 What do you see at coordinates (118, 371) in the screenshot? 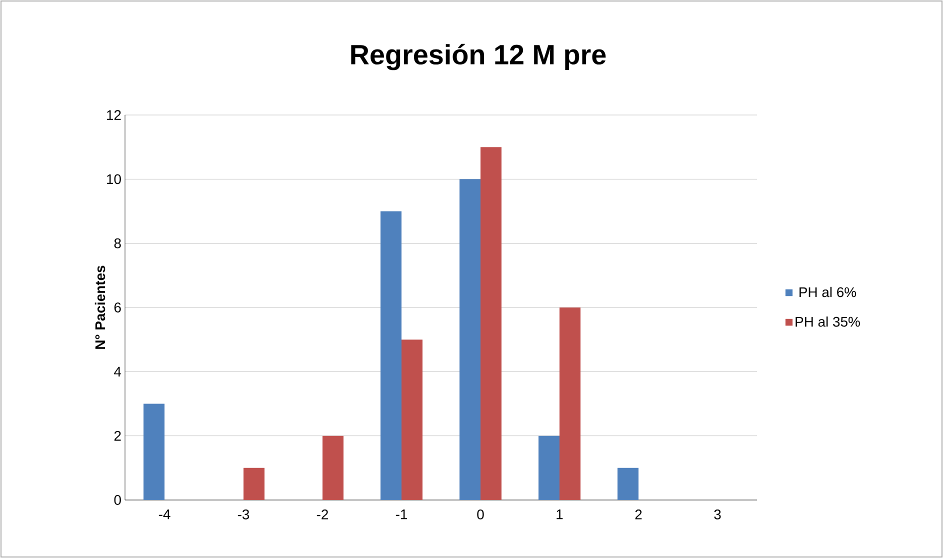
I see `y-tick-label: 4` at bounding box center [118, 371].